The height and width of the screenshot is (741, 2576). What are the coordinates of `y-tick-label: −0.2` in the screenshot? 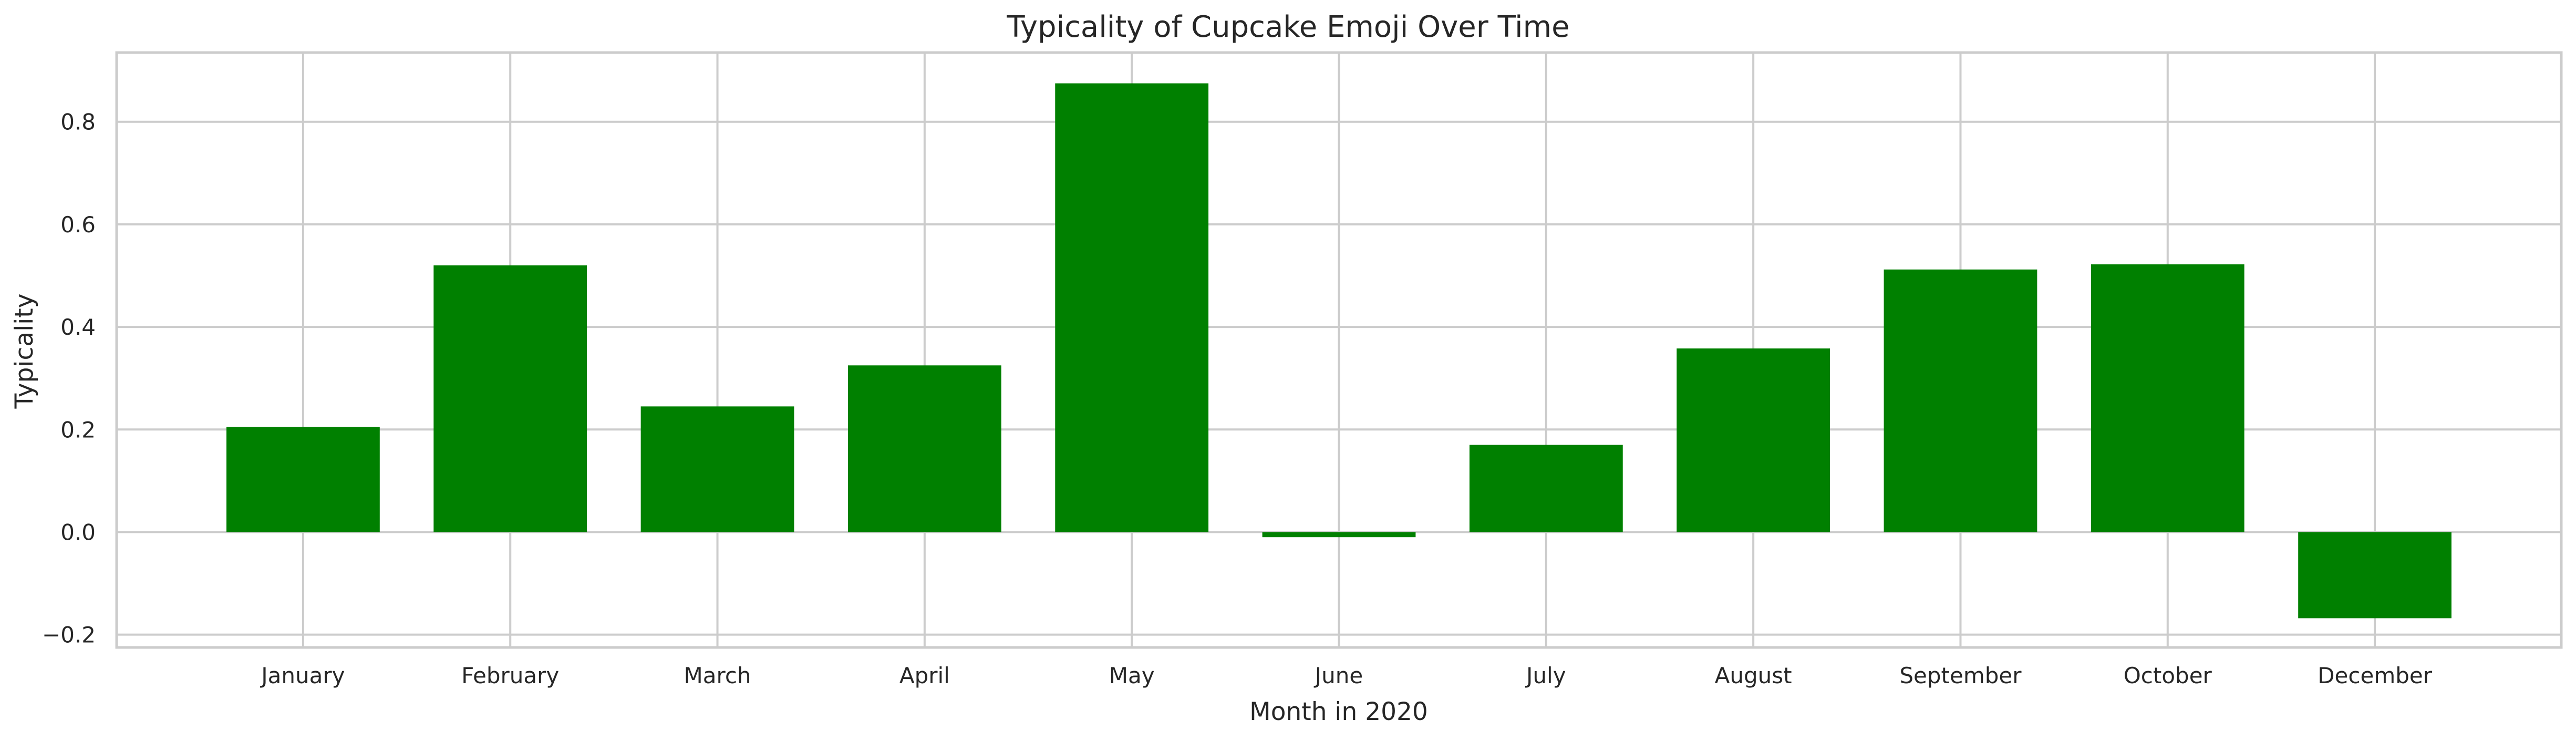 It's located at (69, 635).